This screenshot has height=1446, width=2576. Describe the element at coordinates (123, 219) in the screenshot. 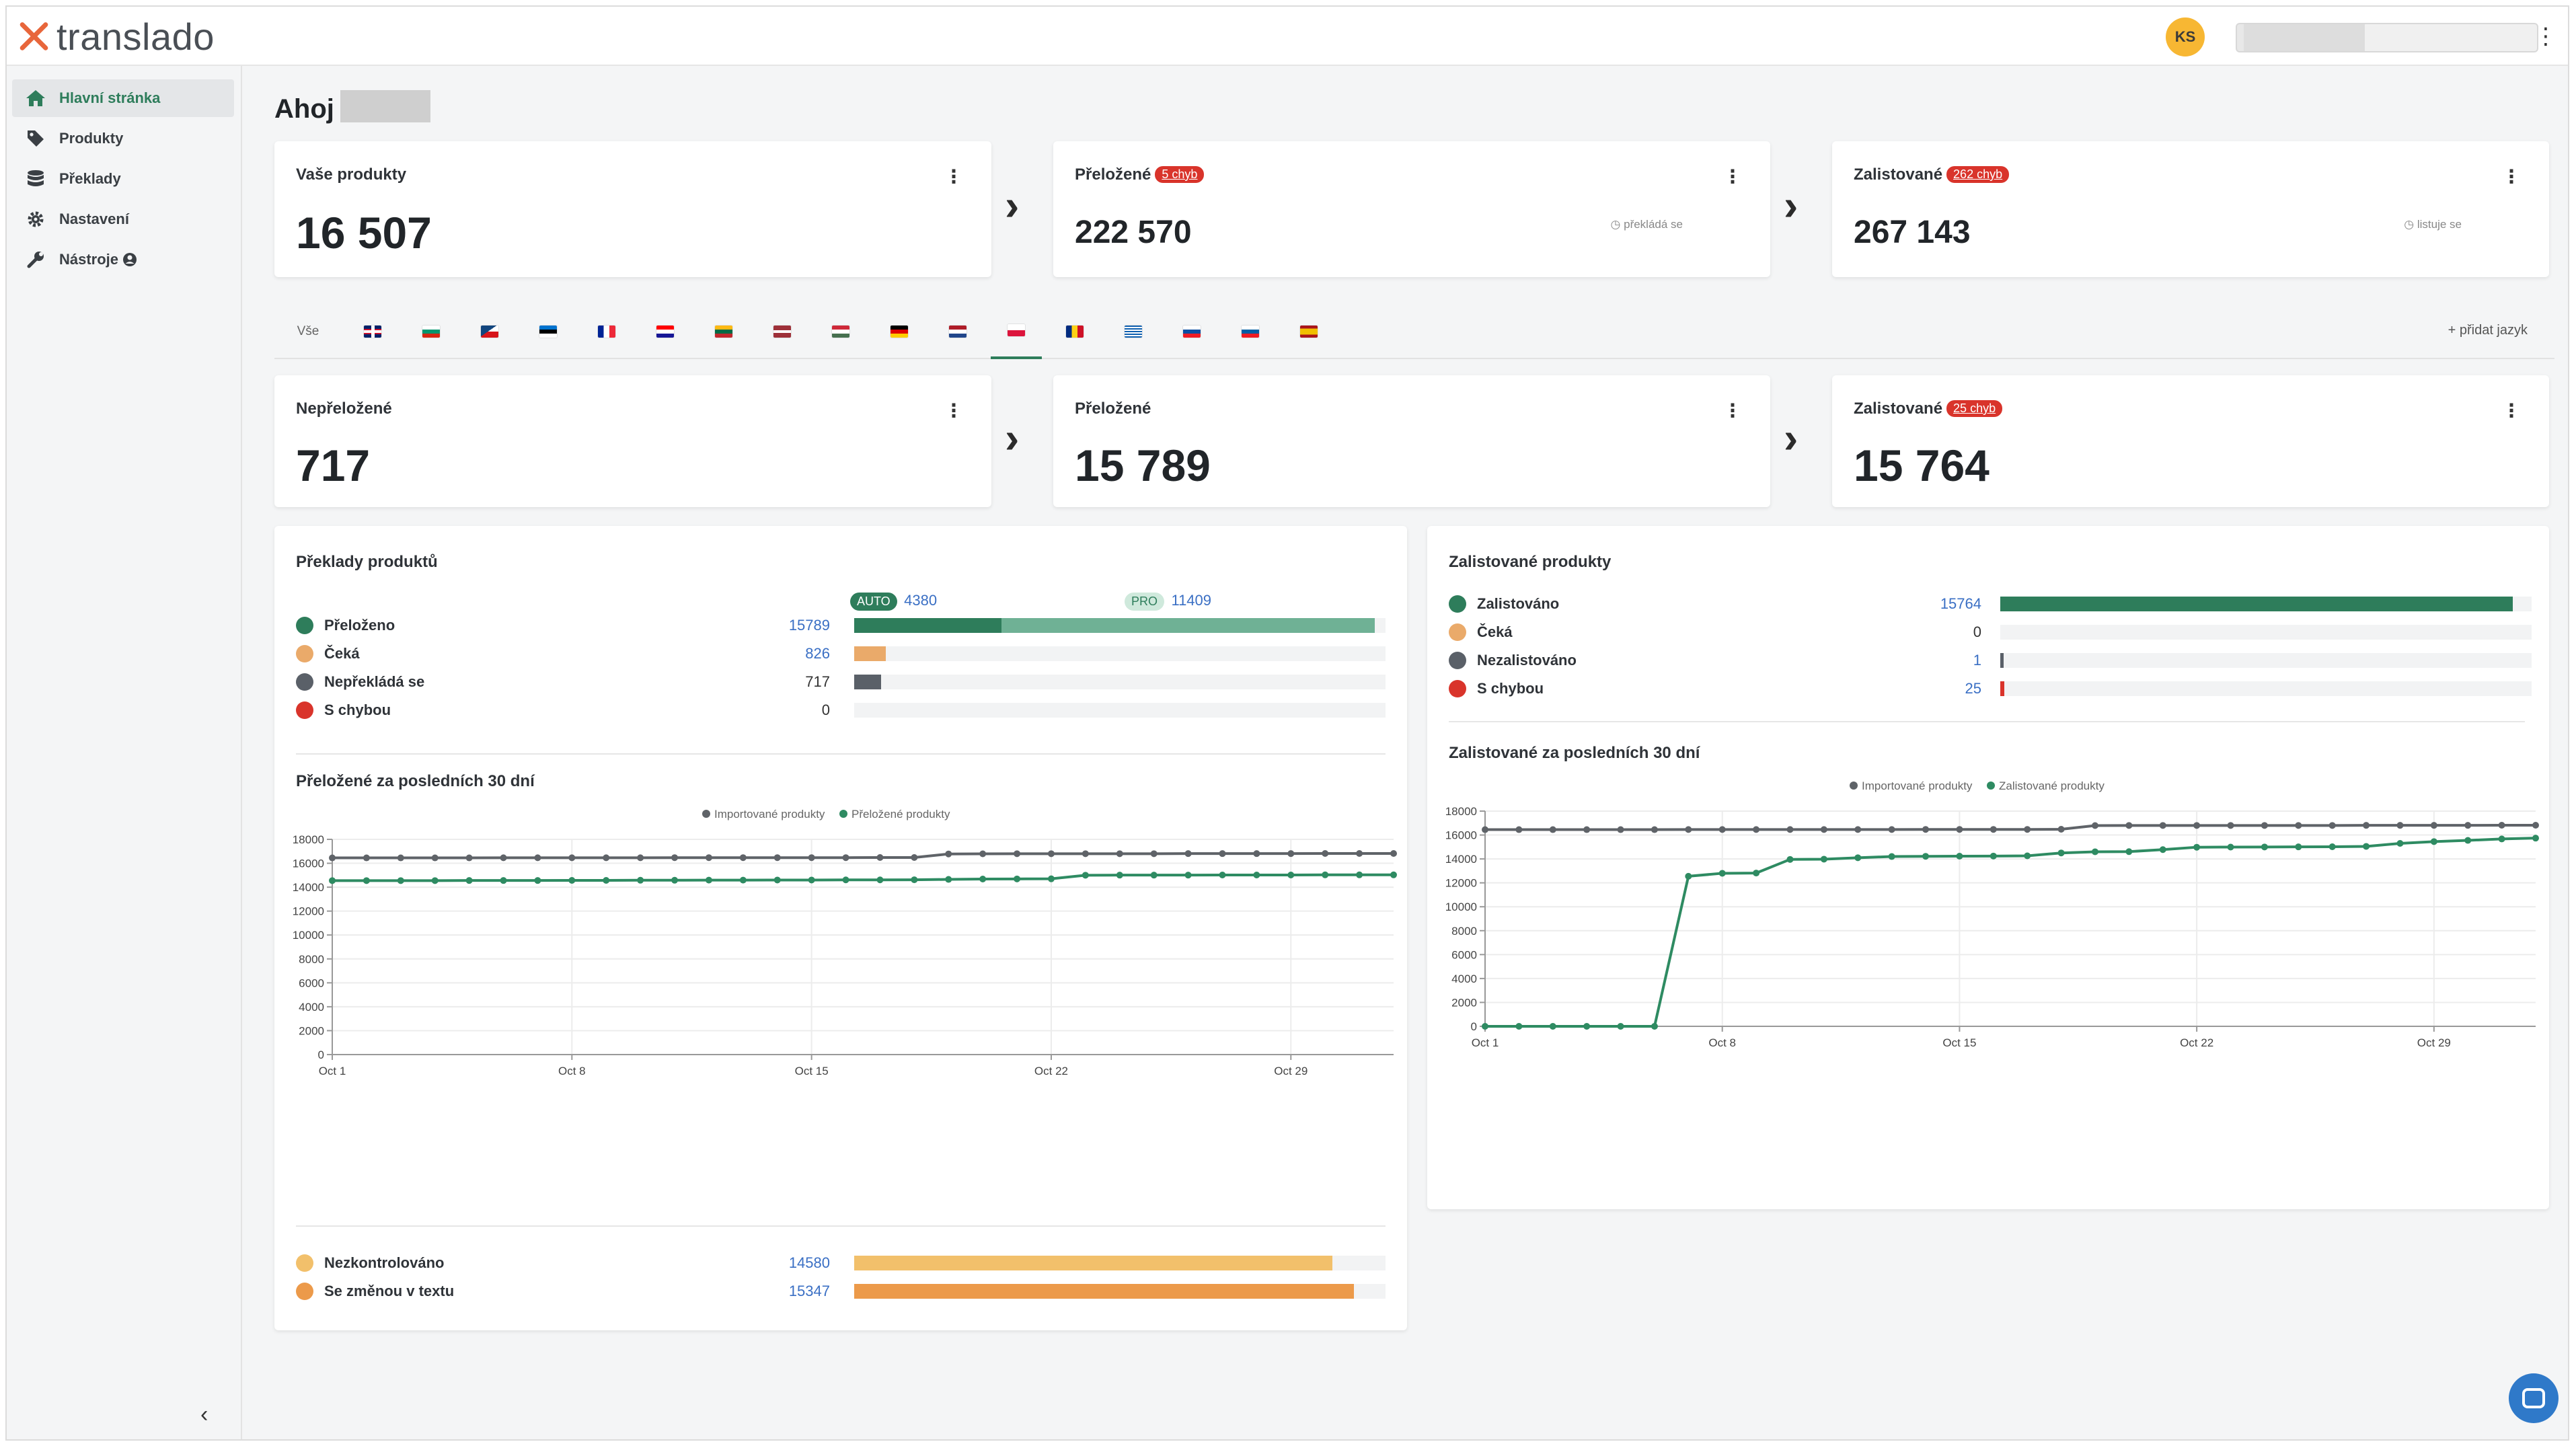

I see `sidebar-item-settings: Nastavení` at that location.